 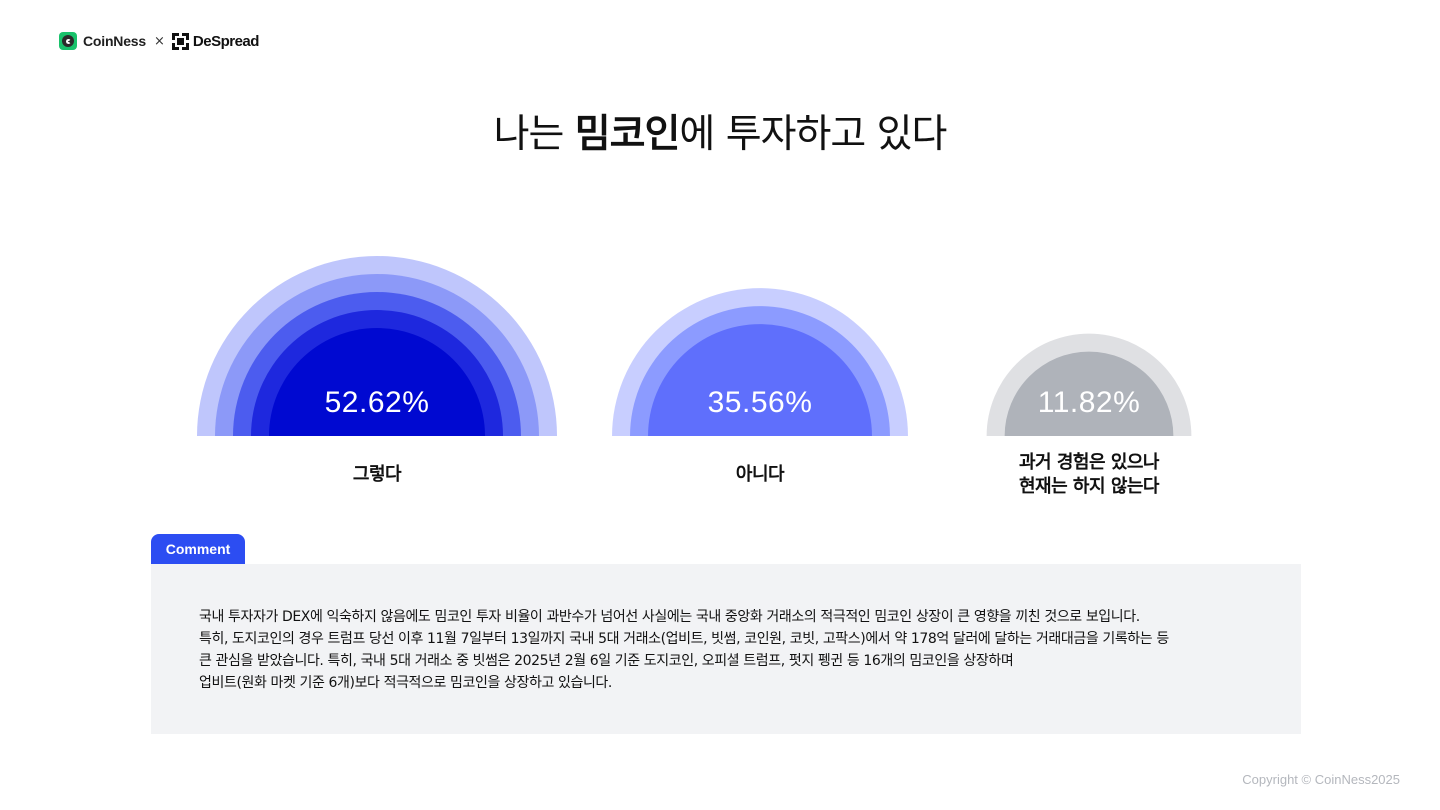 I want to click on category-label-1: 아니다, so click(x=760, y=475).